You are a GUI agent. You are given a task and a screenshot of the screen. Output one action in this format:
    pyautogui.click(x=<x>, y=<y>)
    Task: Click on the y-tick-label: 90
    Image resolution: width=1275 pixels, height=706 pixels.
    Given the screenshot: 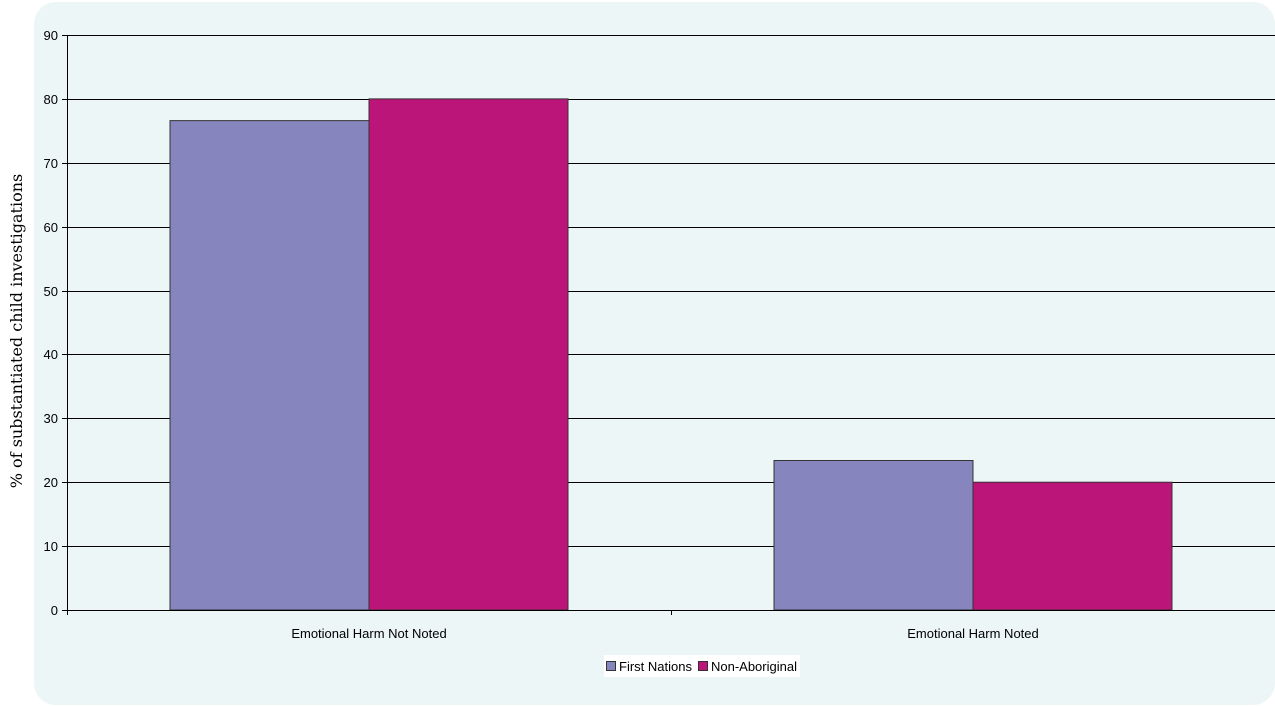 What is the action you would take?
    pyautogui.click(x=51, y=35)
    